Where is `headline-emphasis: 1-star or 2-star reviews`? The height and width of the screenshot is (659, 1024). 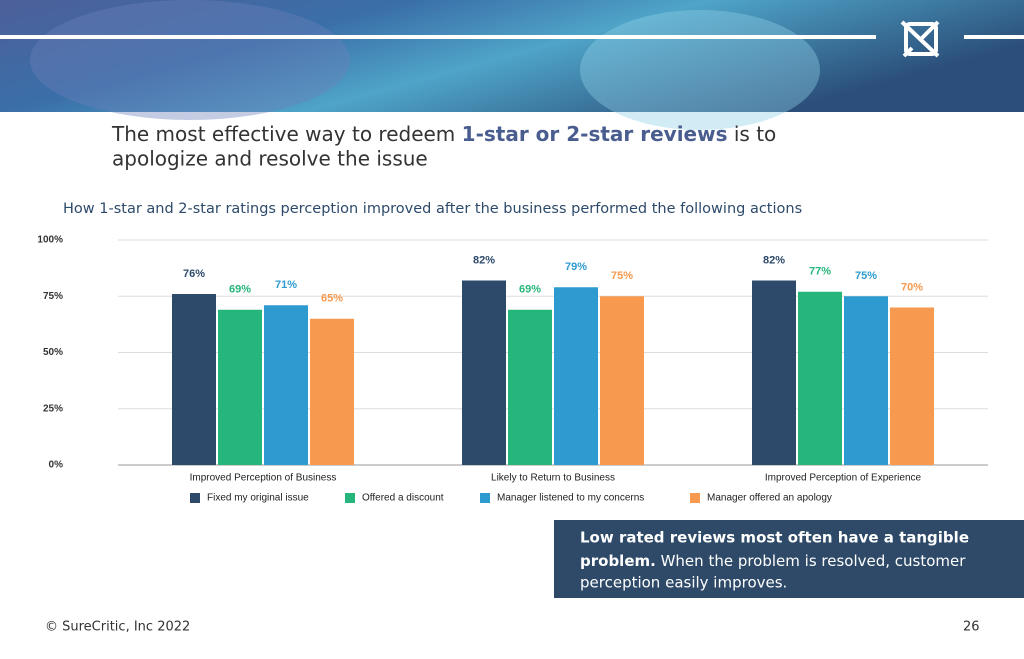 headline-emphasis: 1-star or 2-star reviews is located at coordinates (595, 134).